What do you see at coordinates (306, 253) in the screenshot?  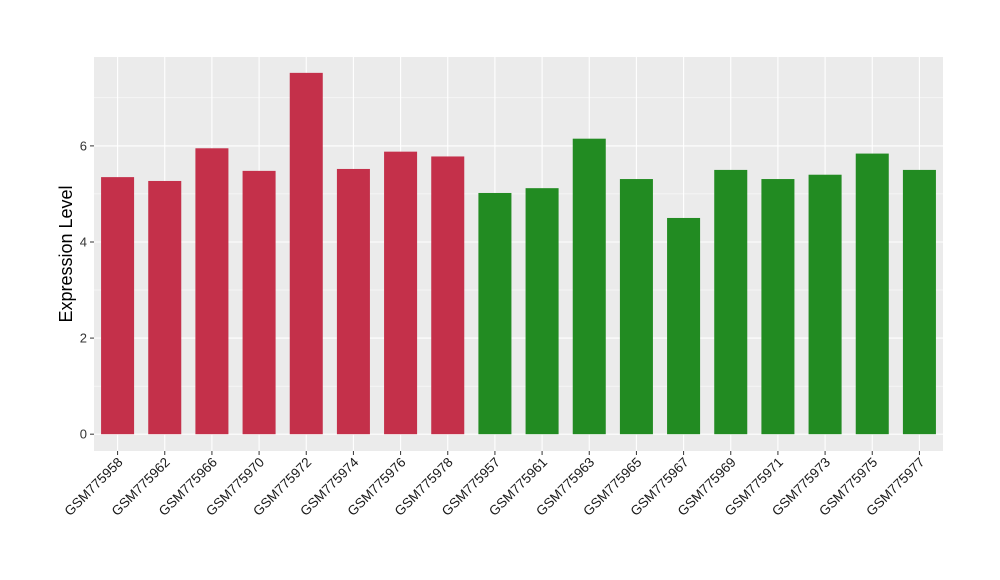 I see `bar-GSM775972` at bounding box center [306, 253].